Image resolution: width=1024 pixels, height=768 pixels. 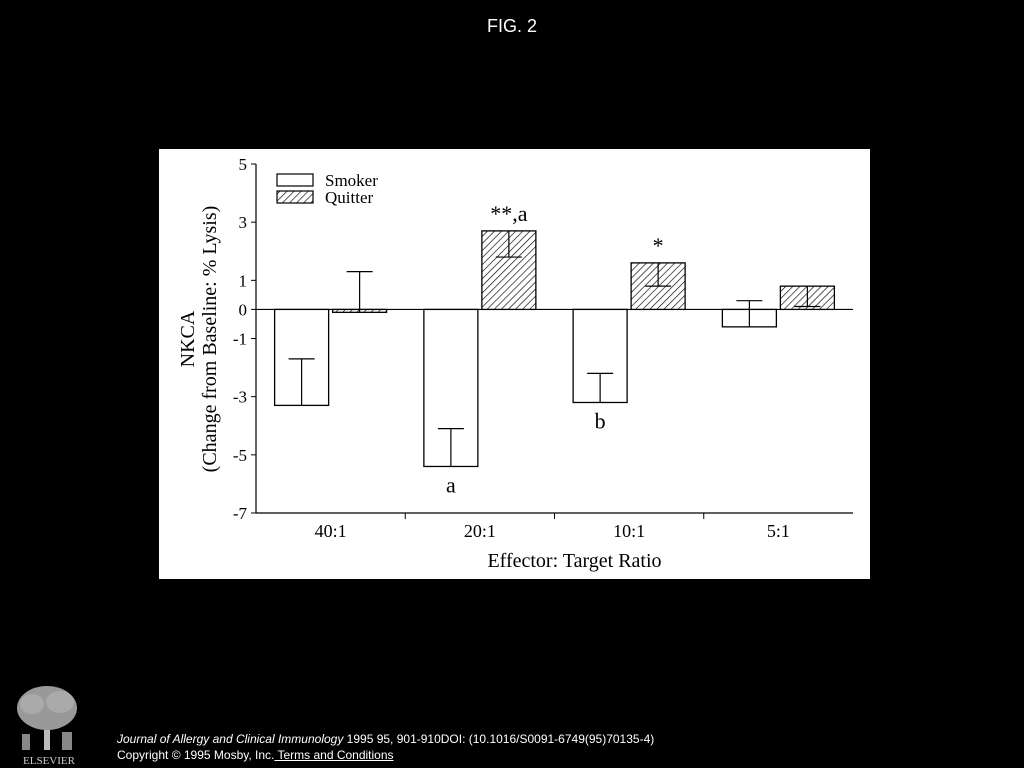 I want to click on y-axis-title: NKCA, so click(x=188, y=338).